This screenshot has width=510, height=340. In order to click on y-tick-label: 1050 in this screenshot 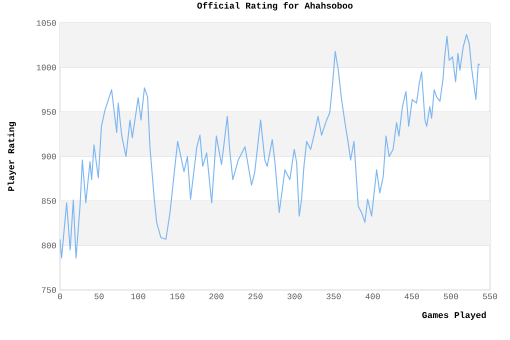, I will do `click(46, 23)`.